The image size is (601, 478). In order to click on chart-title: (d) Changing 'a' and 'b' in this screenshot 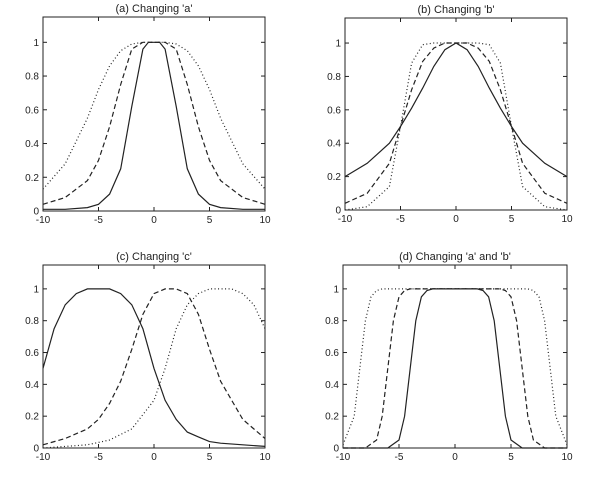, I will do `click(455, 257)`.